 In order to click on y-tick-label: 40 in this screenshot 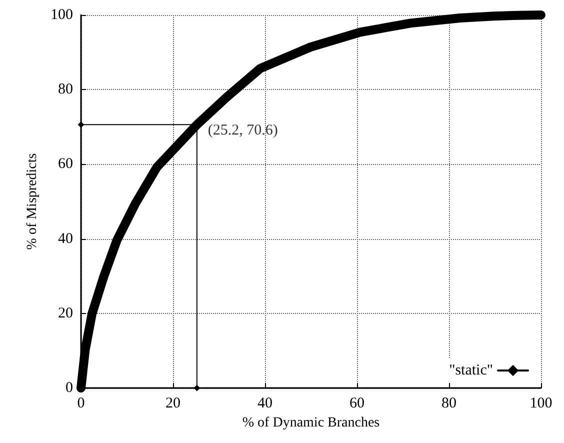, I will do `click(65, 238)`.